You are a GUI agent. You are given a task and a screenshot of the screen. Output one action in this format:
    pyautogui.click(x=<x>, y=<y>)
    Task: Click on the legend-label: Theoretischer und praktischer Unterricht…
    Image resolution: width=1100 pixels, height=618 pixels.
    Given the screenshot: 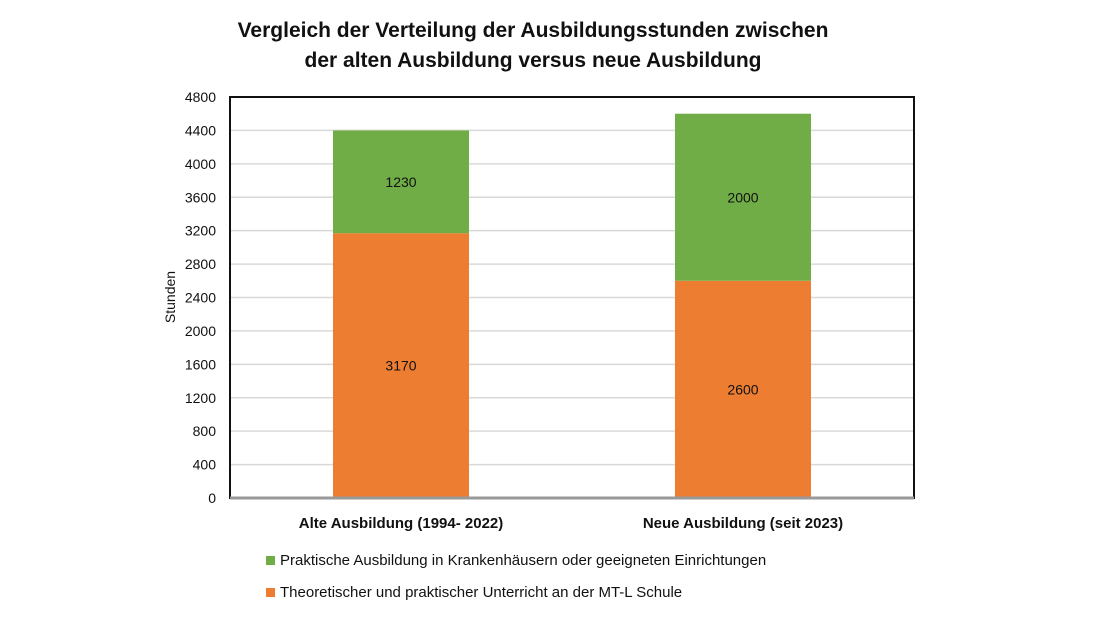 What is the action you would take?
    pyautogui.click(x=481, y=592)
    